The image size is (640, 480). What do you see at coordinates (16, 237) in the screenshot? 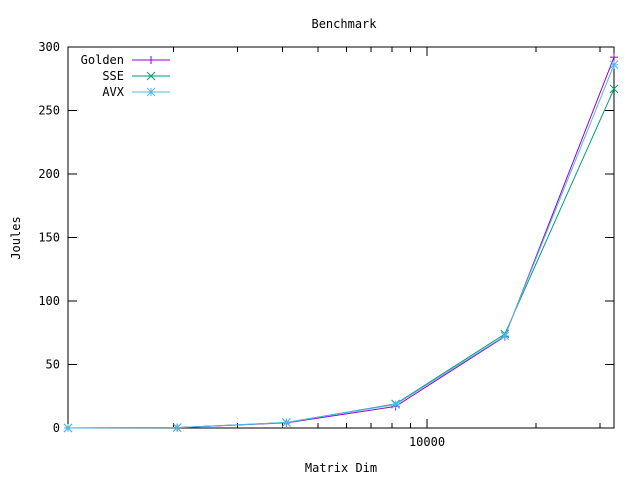
I see `y-axis-label: Joules` at bounding box center [16, 237].